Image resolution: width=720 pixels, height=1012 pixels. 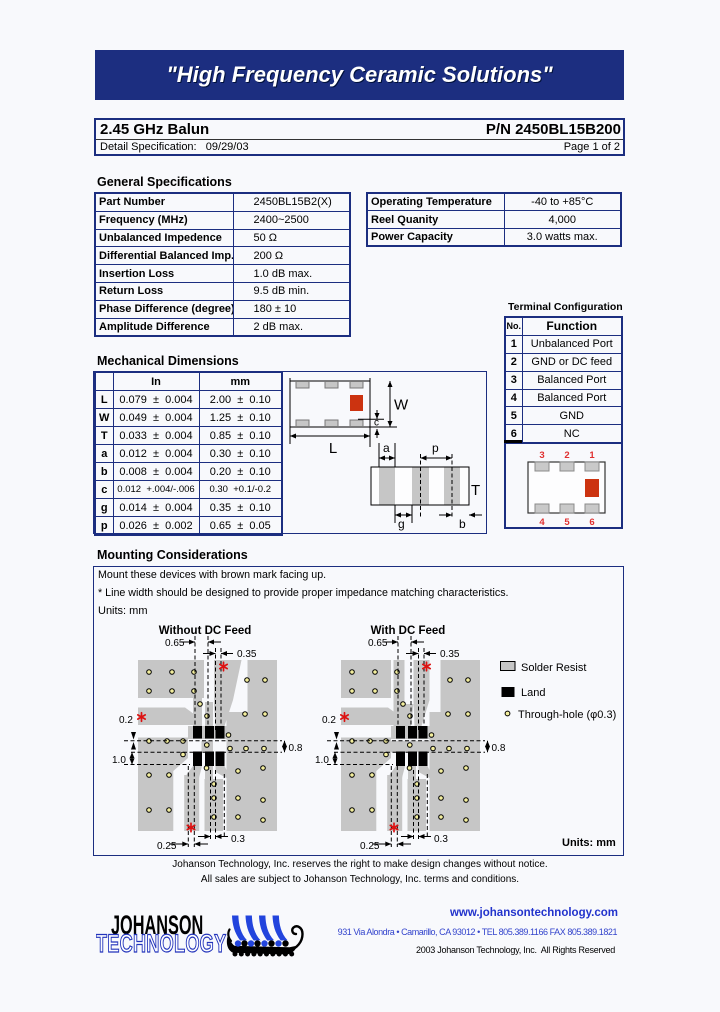 I want to click on svg-text: 3, so click(x=541, y=455).